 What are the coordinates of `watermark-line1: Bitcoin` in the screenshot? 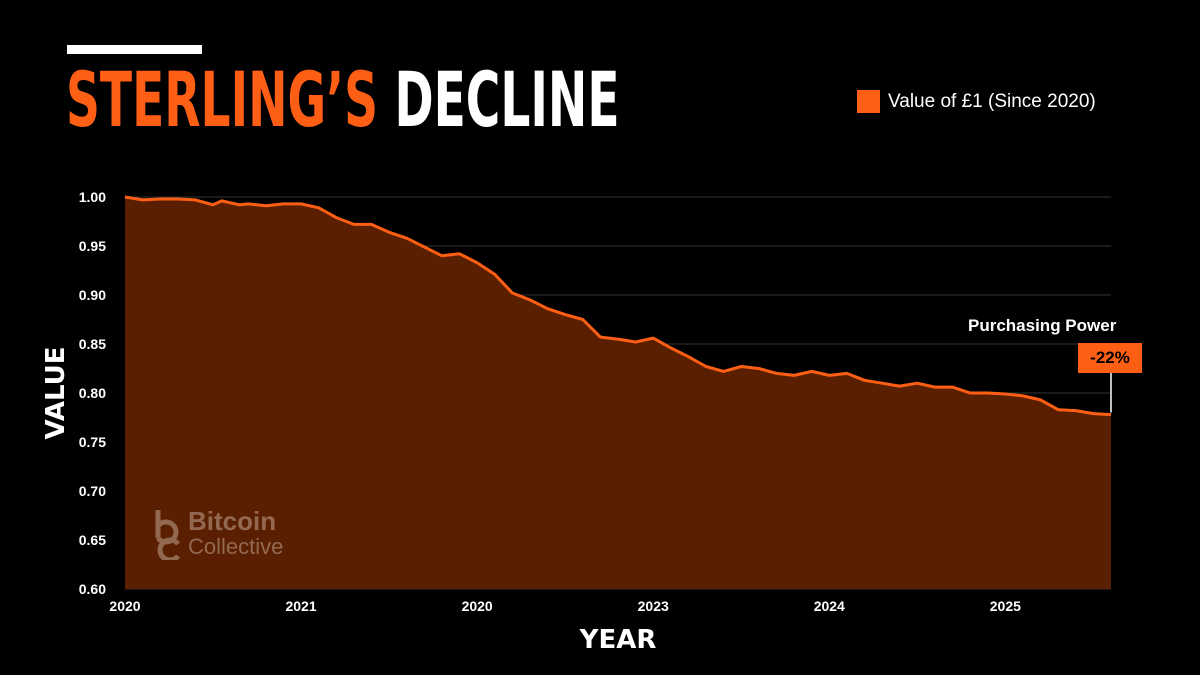 It's located at (232, 521).